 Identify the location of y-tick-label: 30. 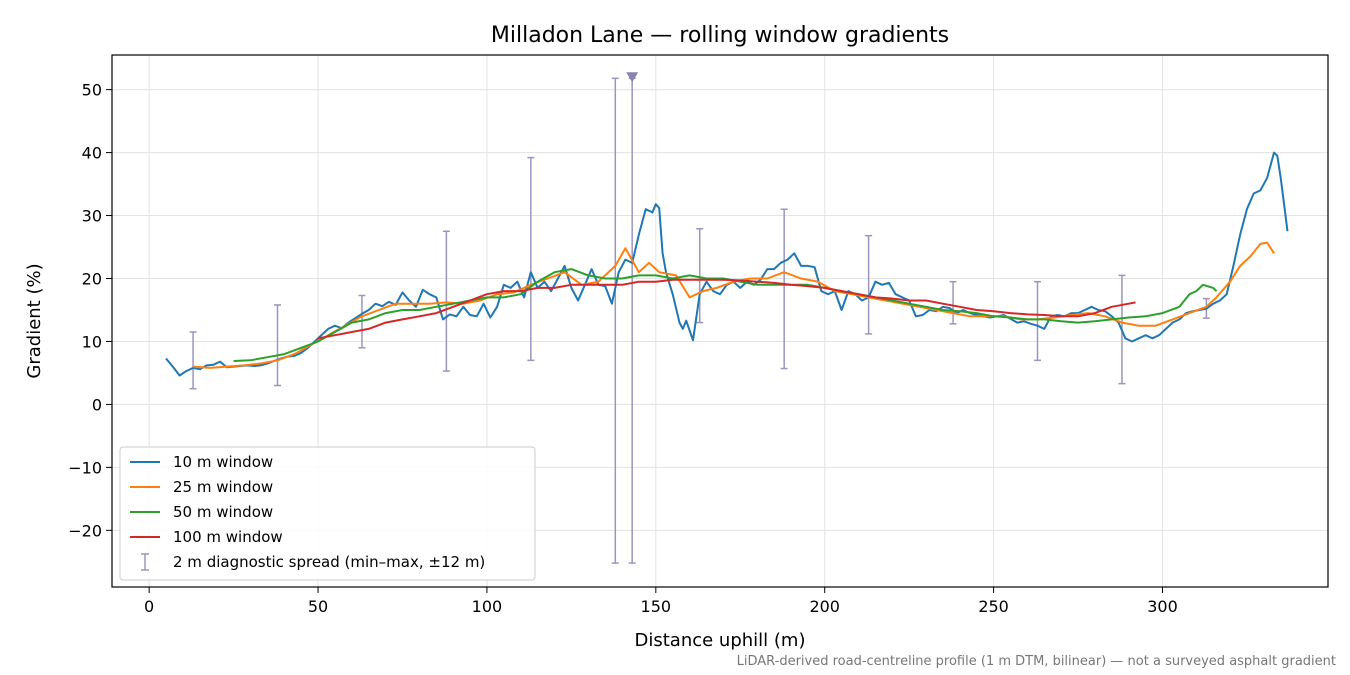
(92, 216).